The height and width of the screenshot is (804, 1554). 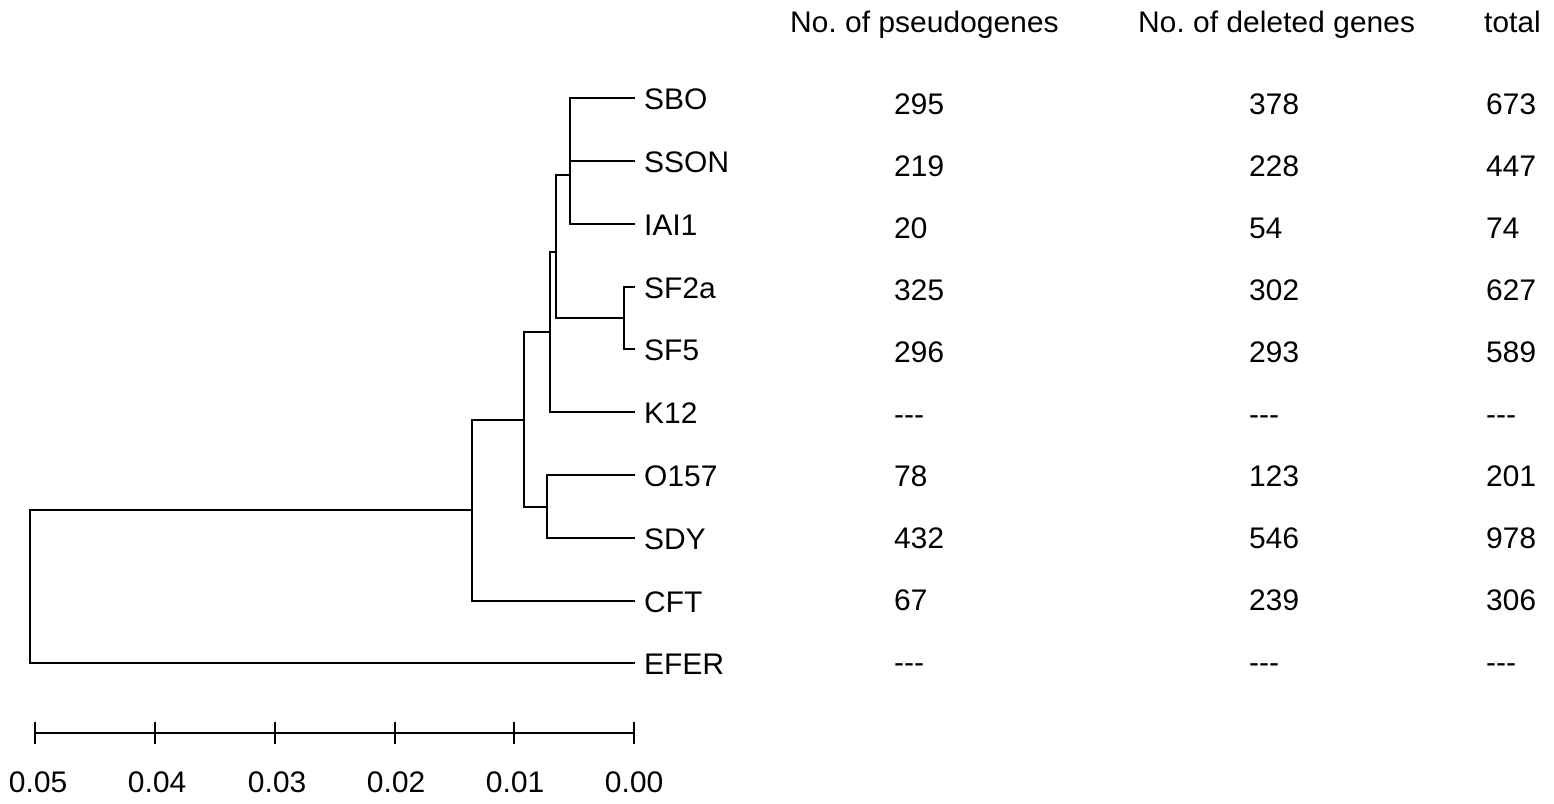 I want to click on scale-tick-label: 0.02, so click(x=396, y=782).